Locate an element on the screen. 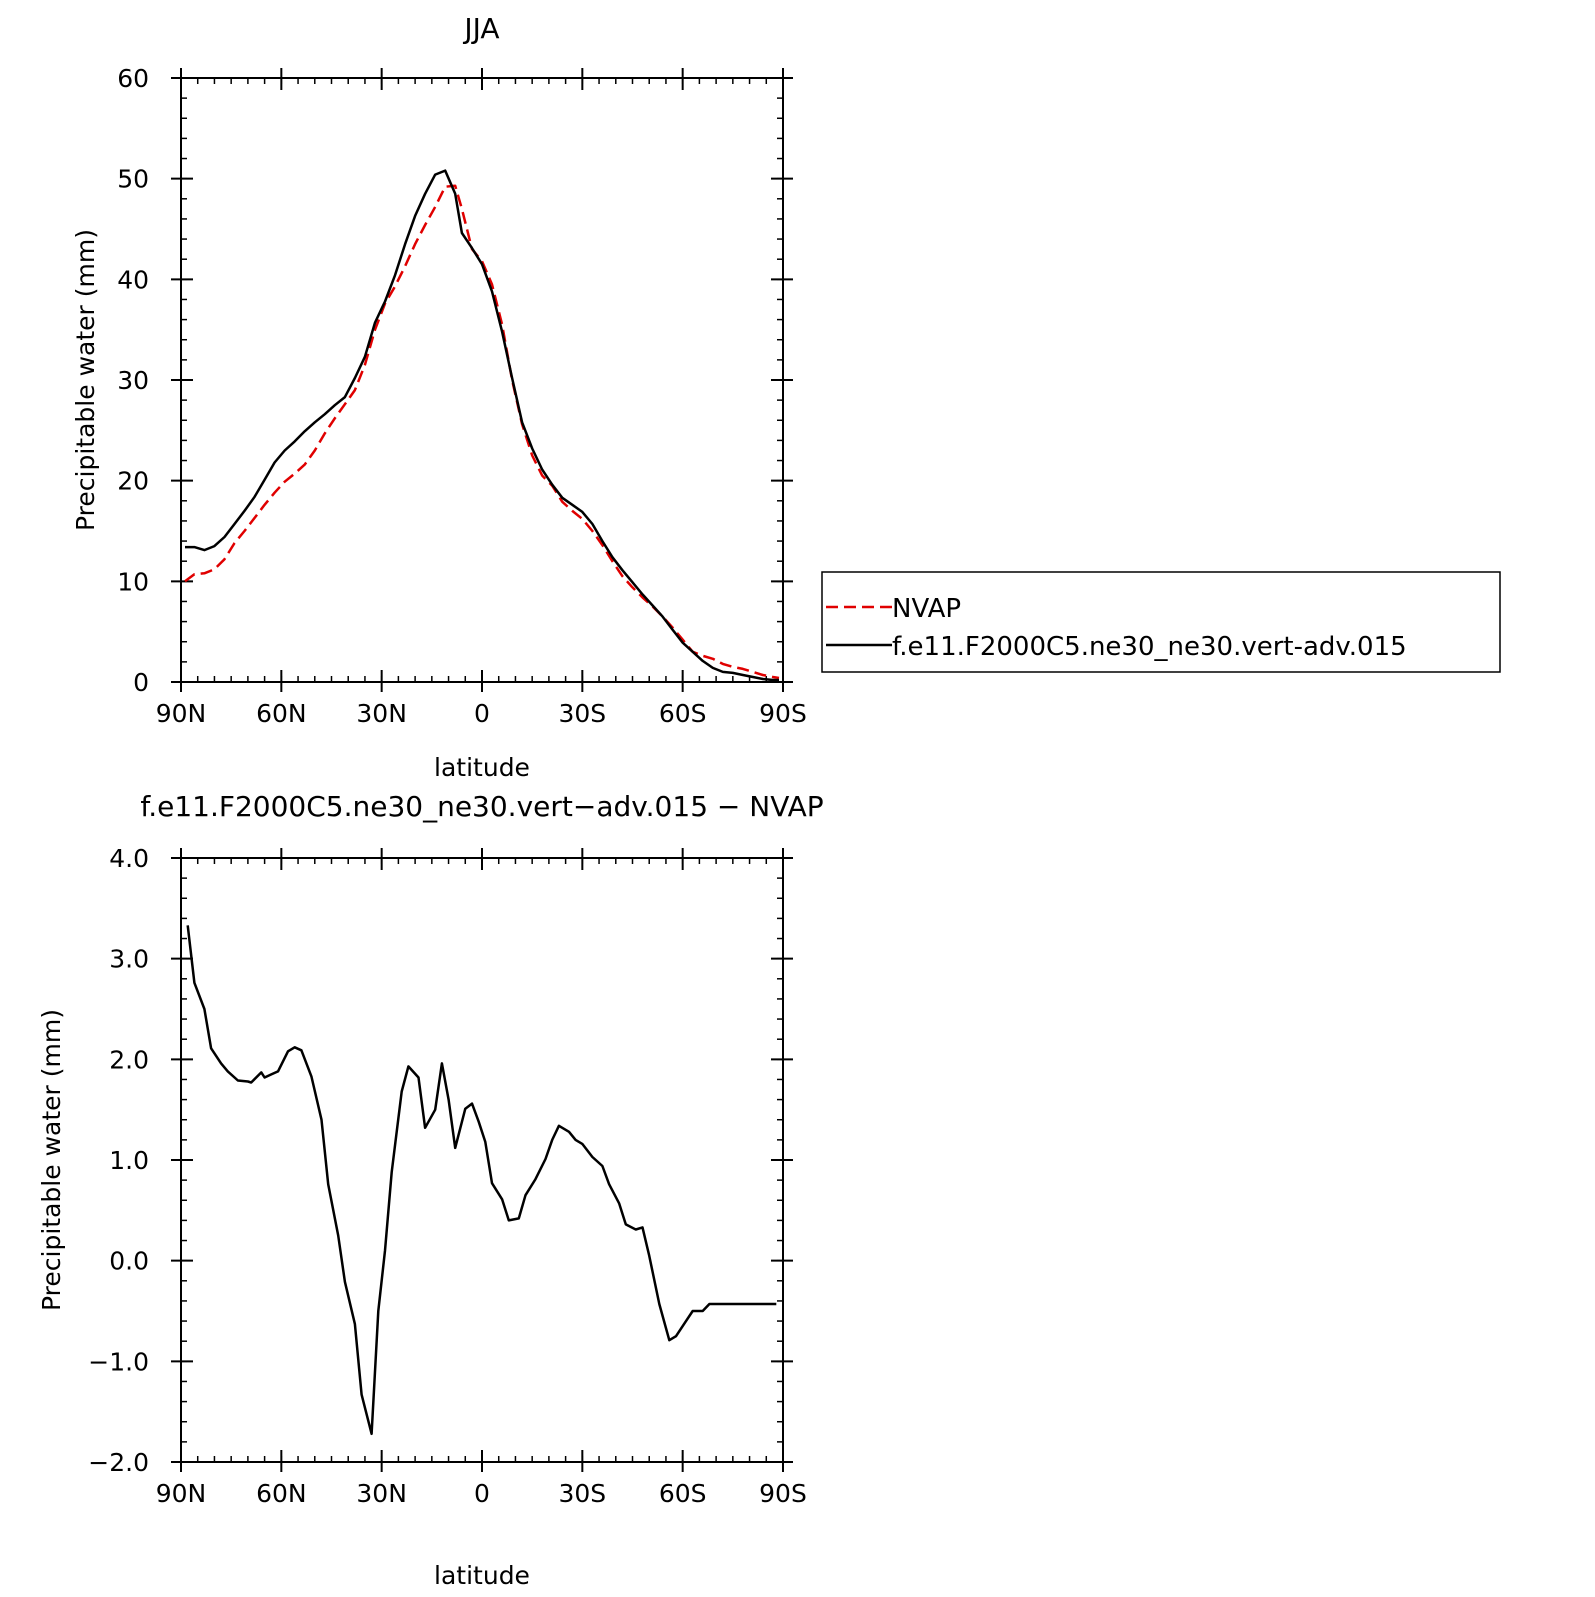  bottom-x-tick-label: 0 is located at coordinates (482, 1493).